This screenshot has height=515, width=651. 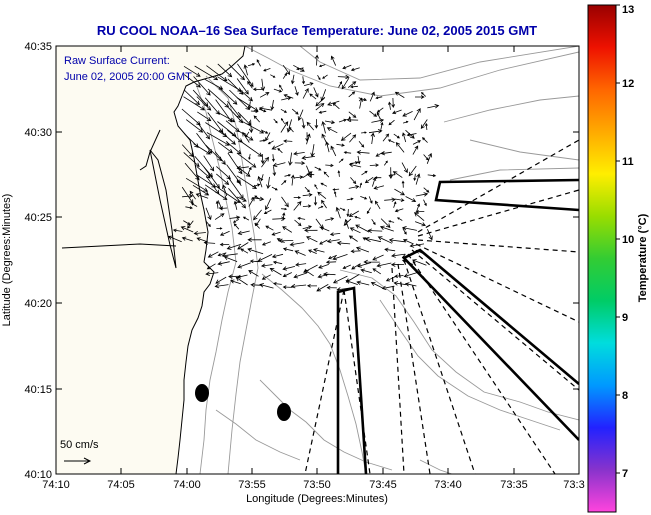 I want to click on scale-label: 50 cm/s, so click(x=79, y=445).